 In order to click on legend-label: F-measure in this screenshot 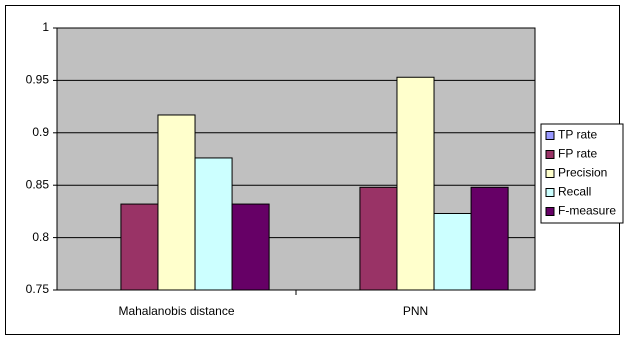, I will do `click(587, 211)`.